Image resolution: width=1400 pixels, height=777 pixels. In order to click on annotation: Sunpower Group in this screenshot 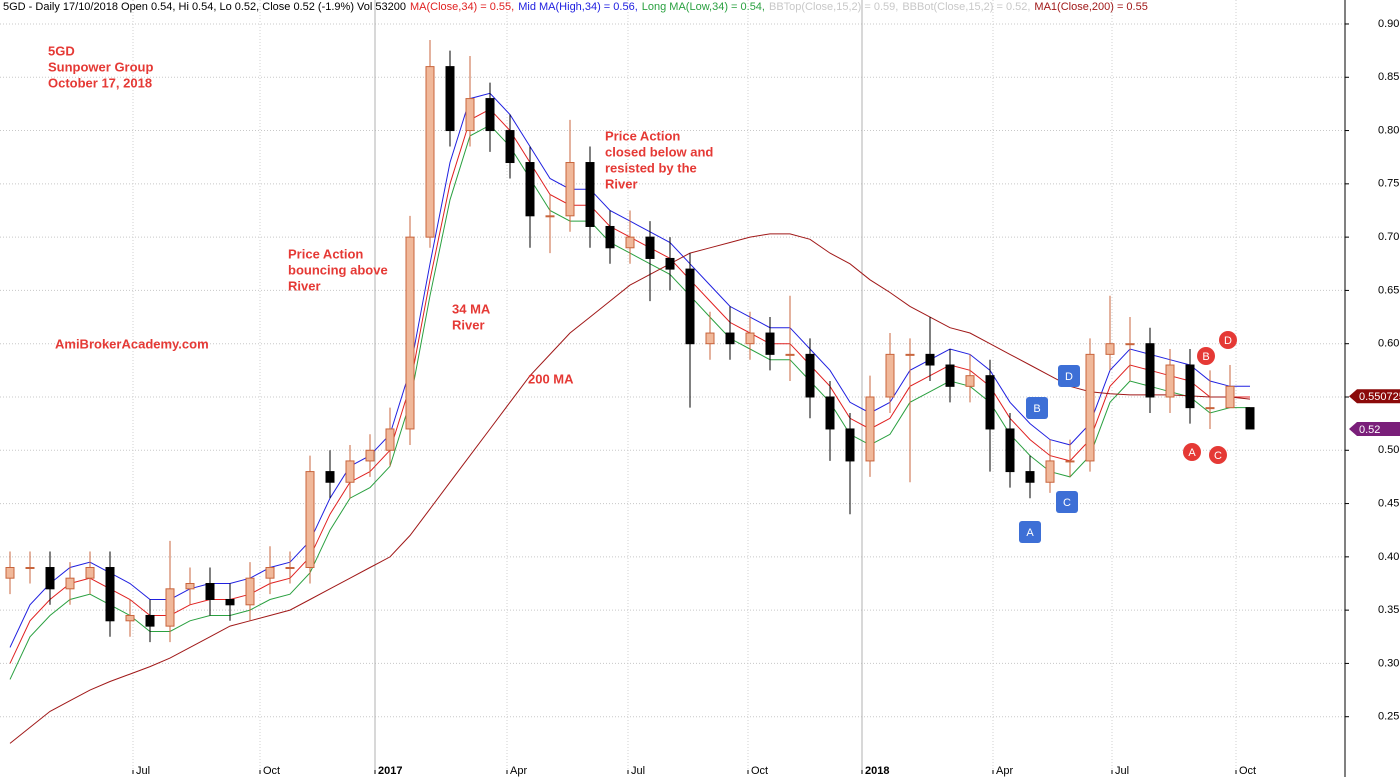, I will do `click(101, 66)`.